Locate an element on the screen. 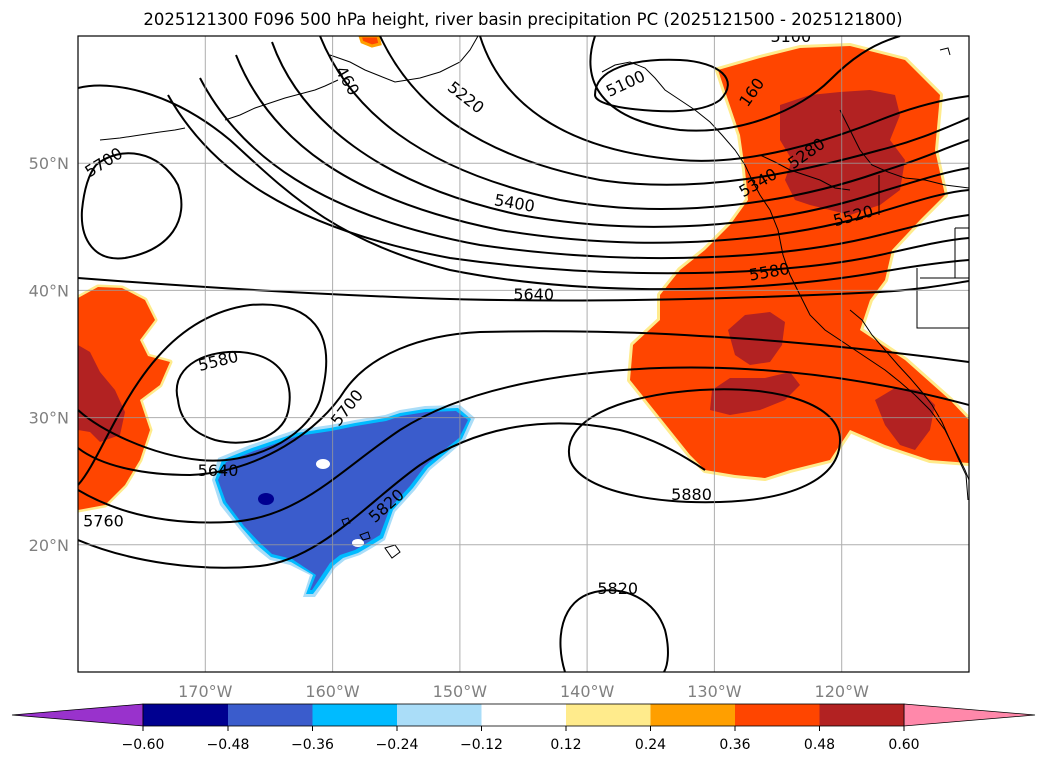 This screenshot has height=765, width=1047. colorbar-tick-label: 0.48 is located at coordinates (819, 745).